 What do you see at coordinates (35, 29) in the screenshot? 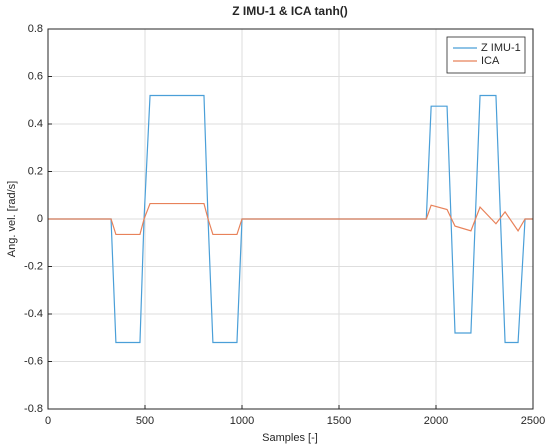
I see `y-tick-label: 0.8` at bounding box center [35, 29].